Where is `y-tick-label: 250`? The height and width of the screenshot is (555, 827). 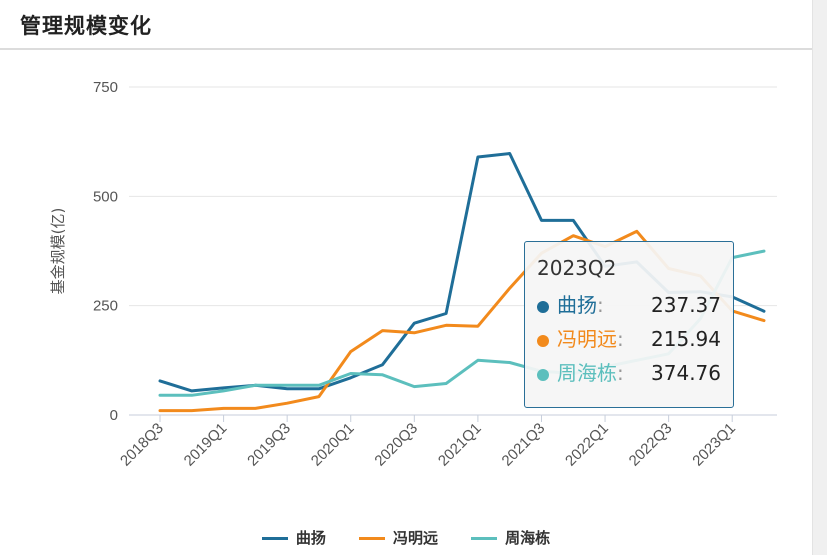 y-tick-label: 250 is located at coordinates (105, 306).